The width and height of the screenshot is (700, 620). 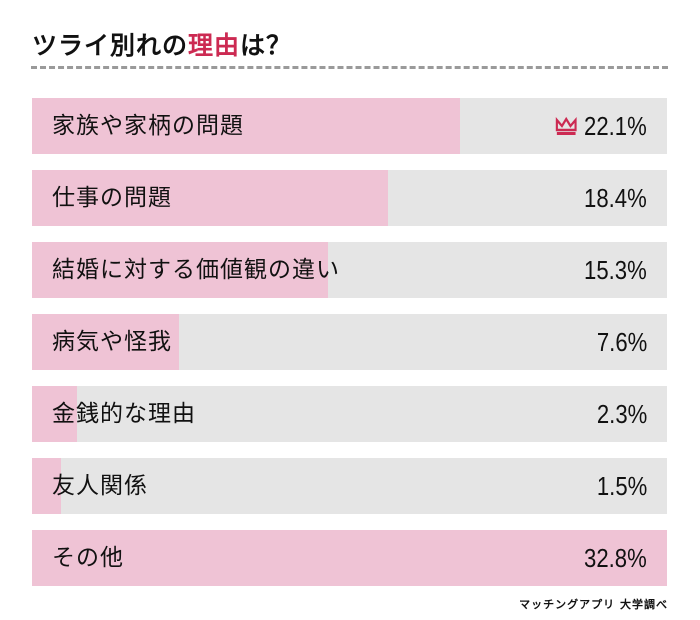 I want to click on value-label: 18.4%, so click(x=615, y=198).